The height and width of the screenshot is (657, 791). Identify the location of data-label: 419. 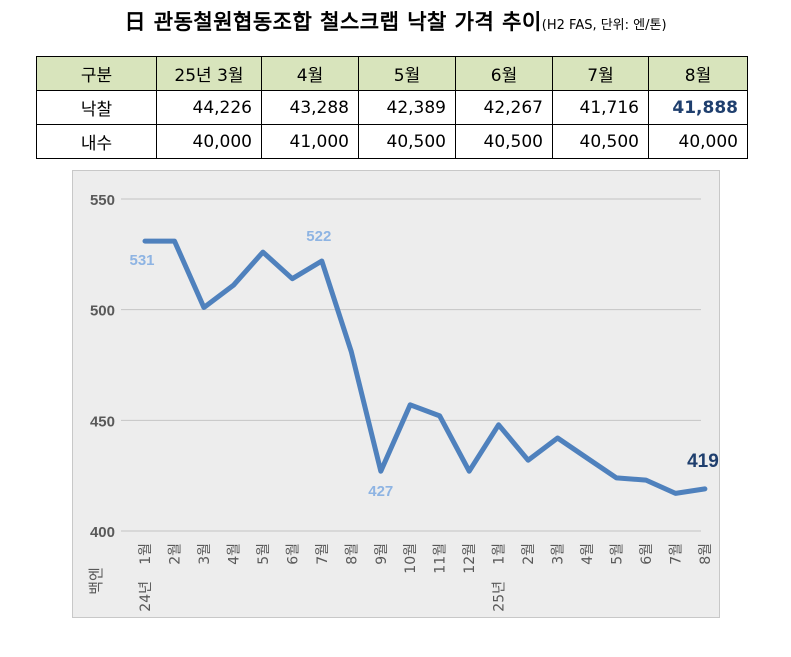
(703, 461).